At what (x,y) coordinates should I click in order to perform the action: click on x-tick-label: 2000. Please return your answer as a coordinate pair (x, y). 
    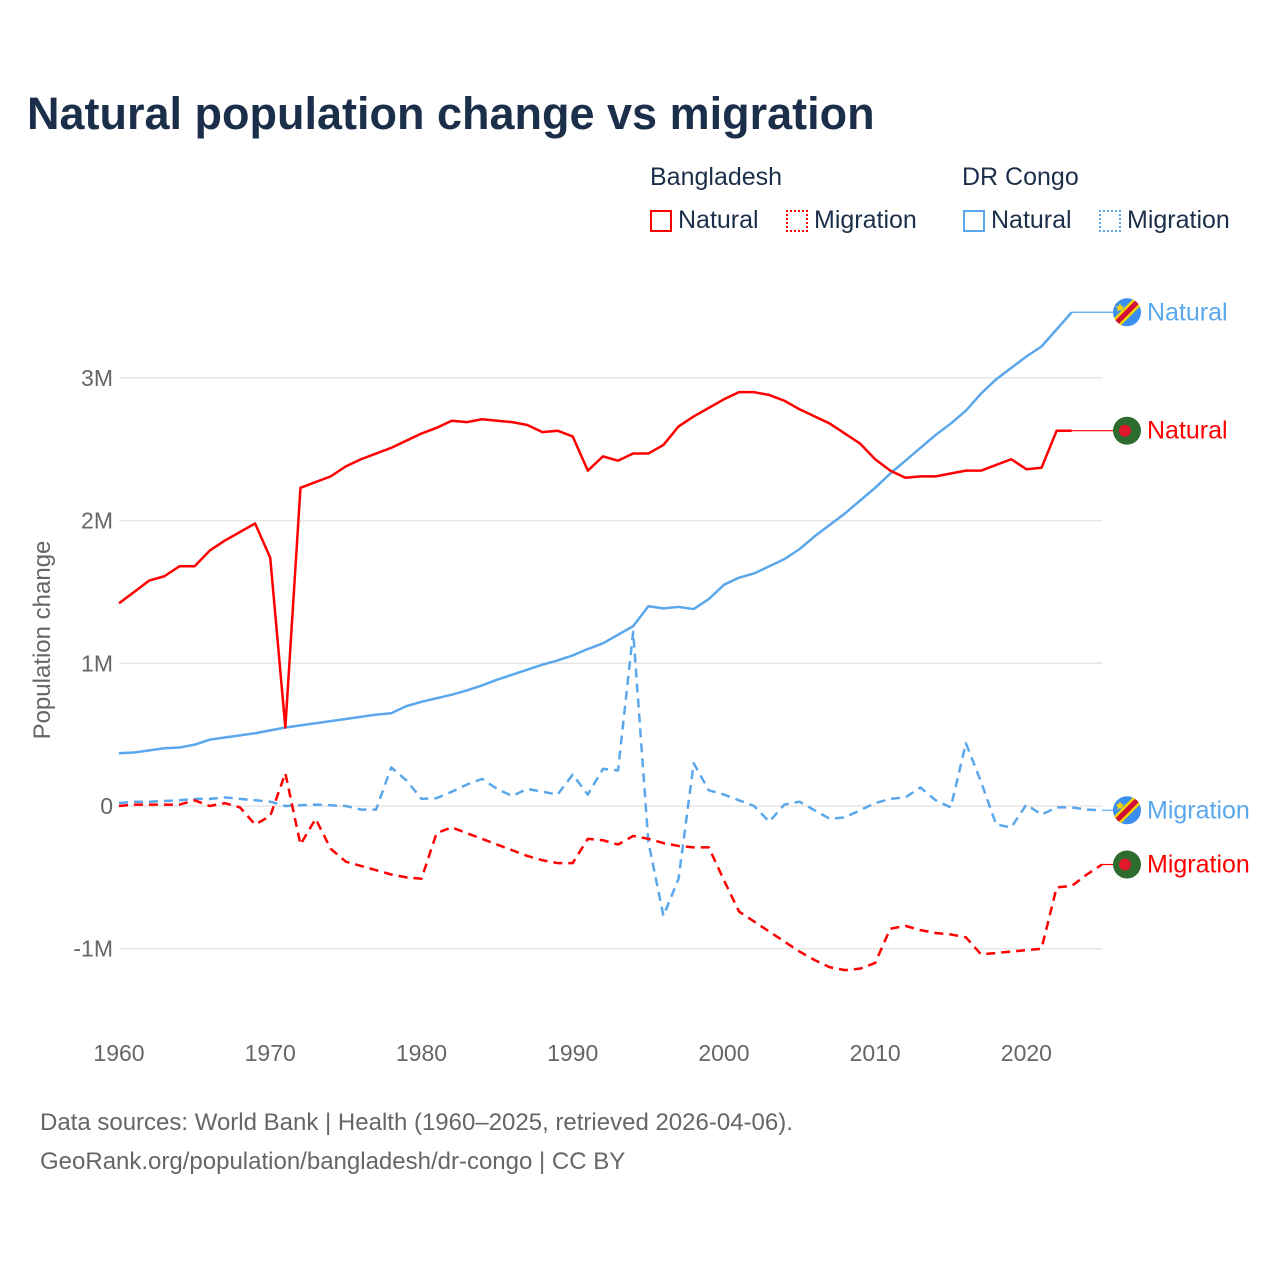
    Looking at the image, I should click on (723, 1053).